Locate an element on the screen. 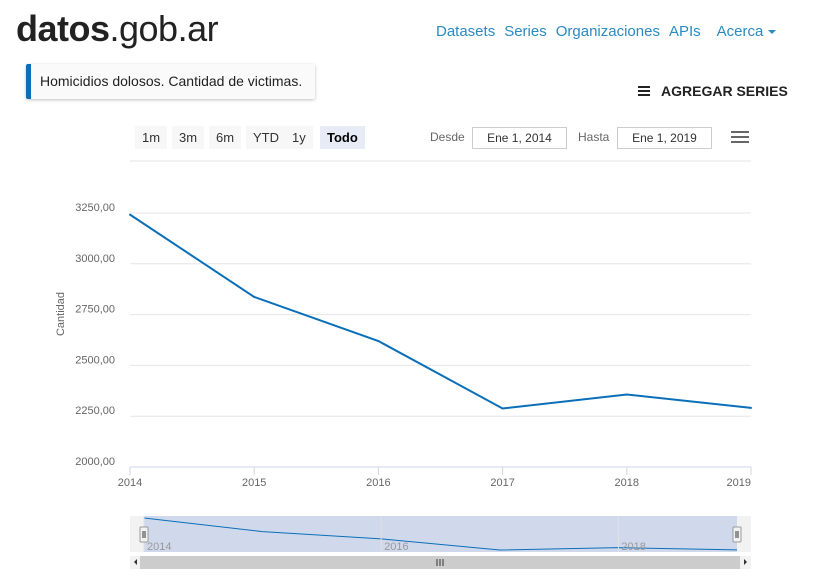 The height and width of the screenshot is (584, 819). x-tick-label: 2019 is located at coordinates (739, 483).